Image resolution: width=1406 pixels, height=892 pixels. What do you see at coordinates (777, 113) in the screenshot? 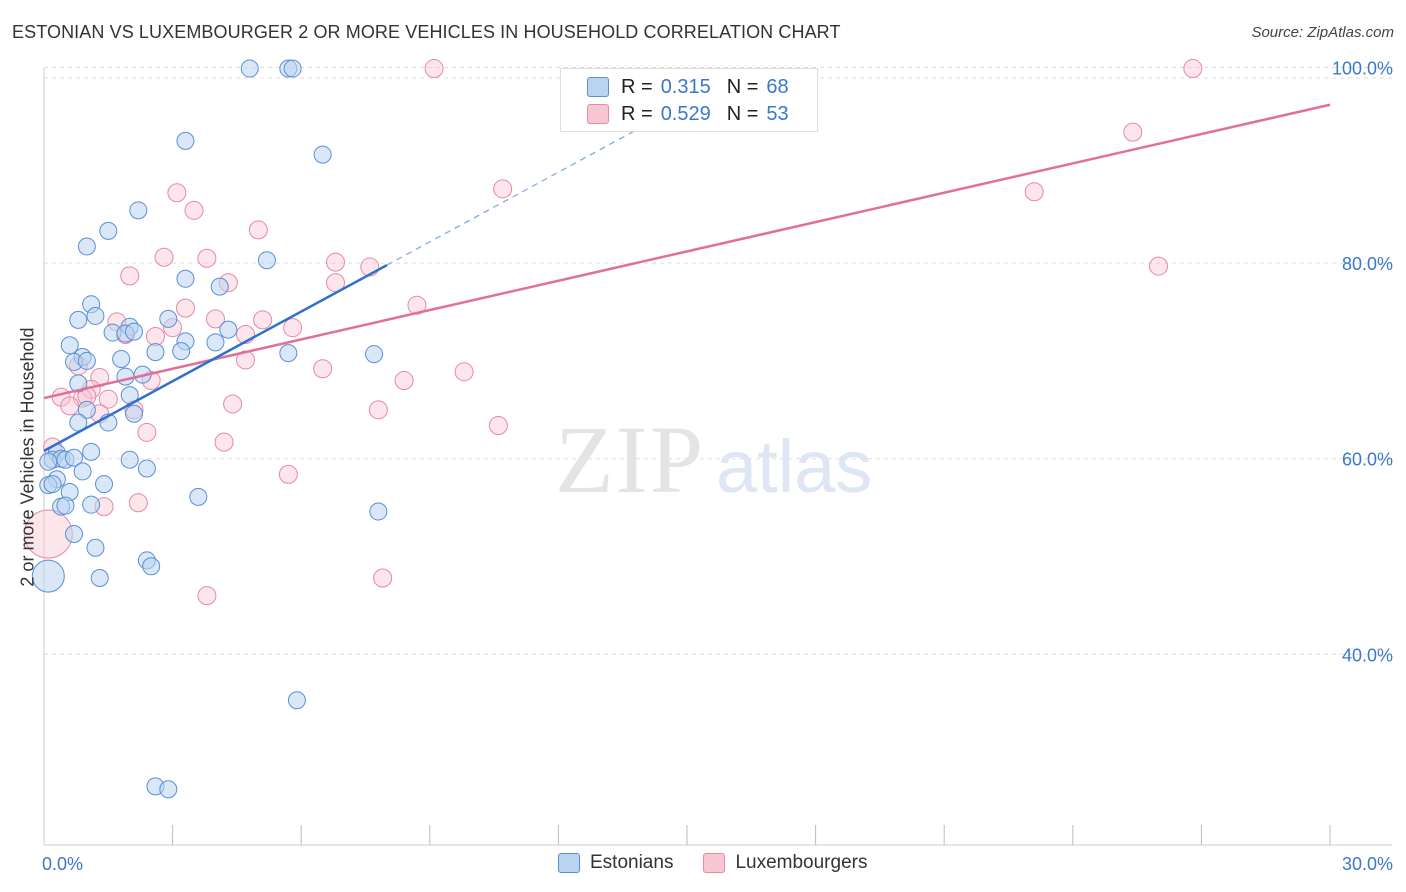
I see `n-value: 53` at bounding box center [777, 113].